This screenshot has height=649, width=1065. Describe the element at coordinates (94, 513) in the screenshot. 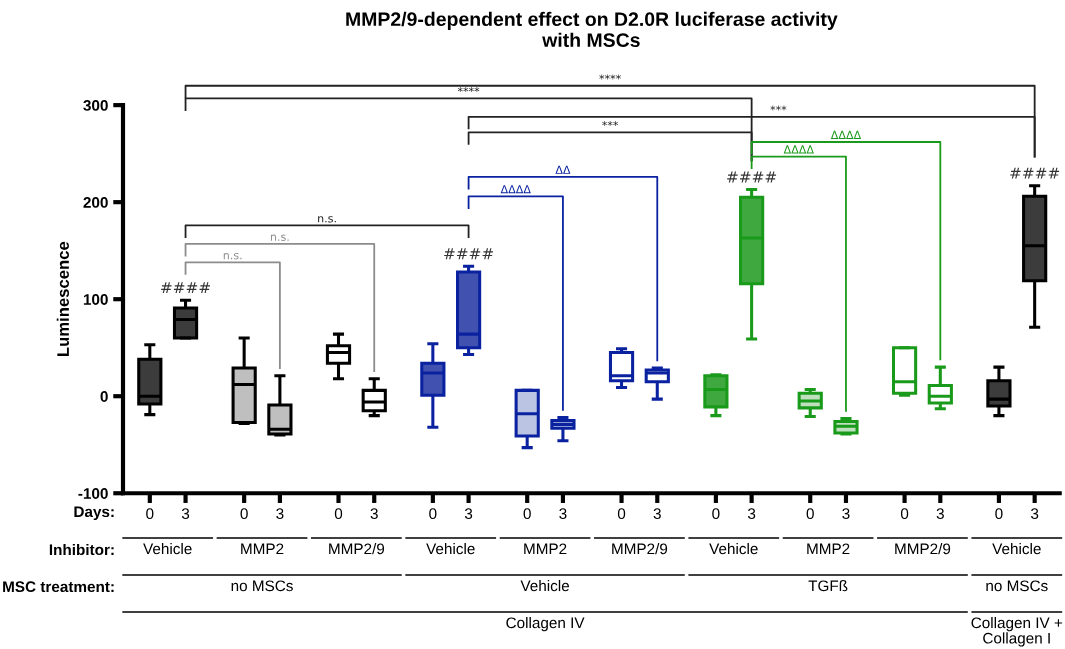

I see `text: Days:` at that location.